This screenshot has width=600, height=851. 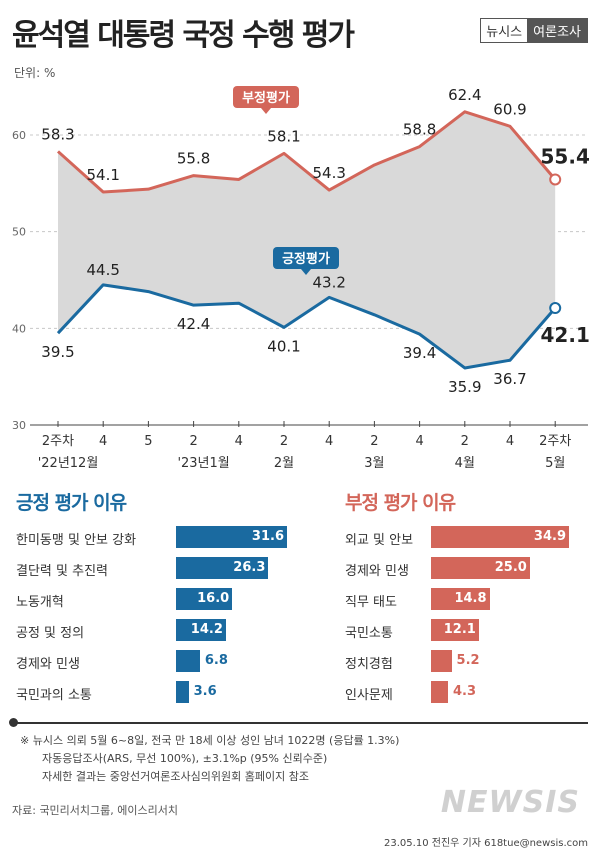 What do you see at coordinates (509, 379) in the screenshot?
I see `positive-data-label: 36.7` at bounding box center [509, 379].